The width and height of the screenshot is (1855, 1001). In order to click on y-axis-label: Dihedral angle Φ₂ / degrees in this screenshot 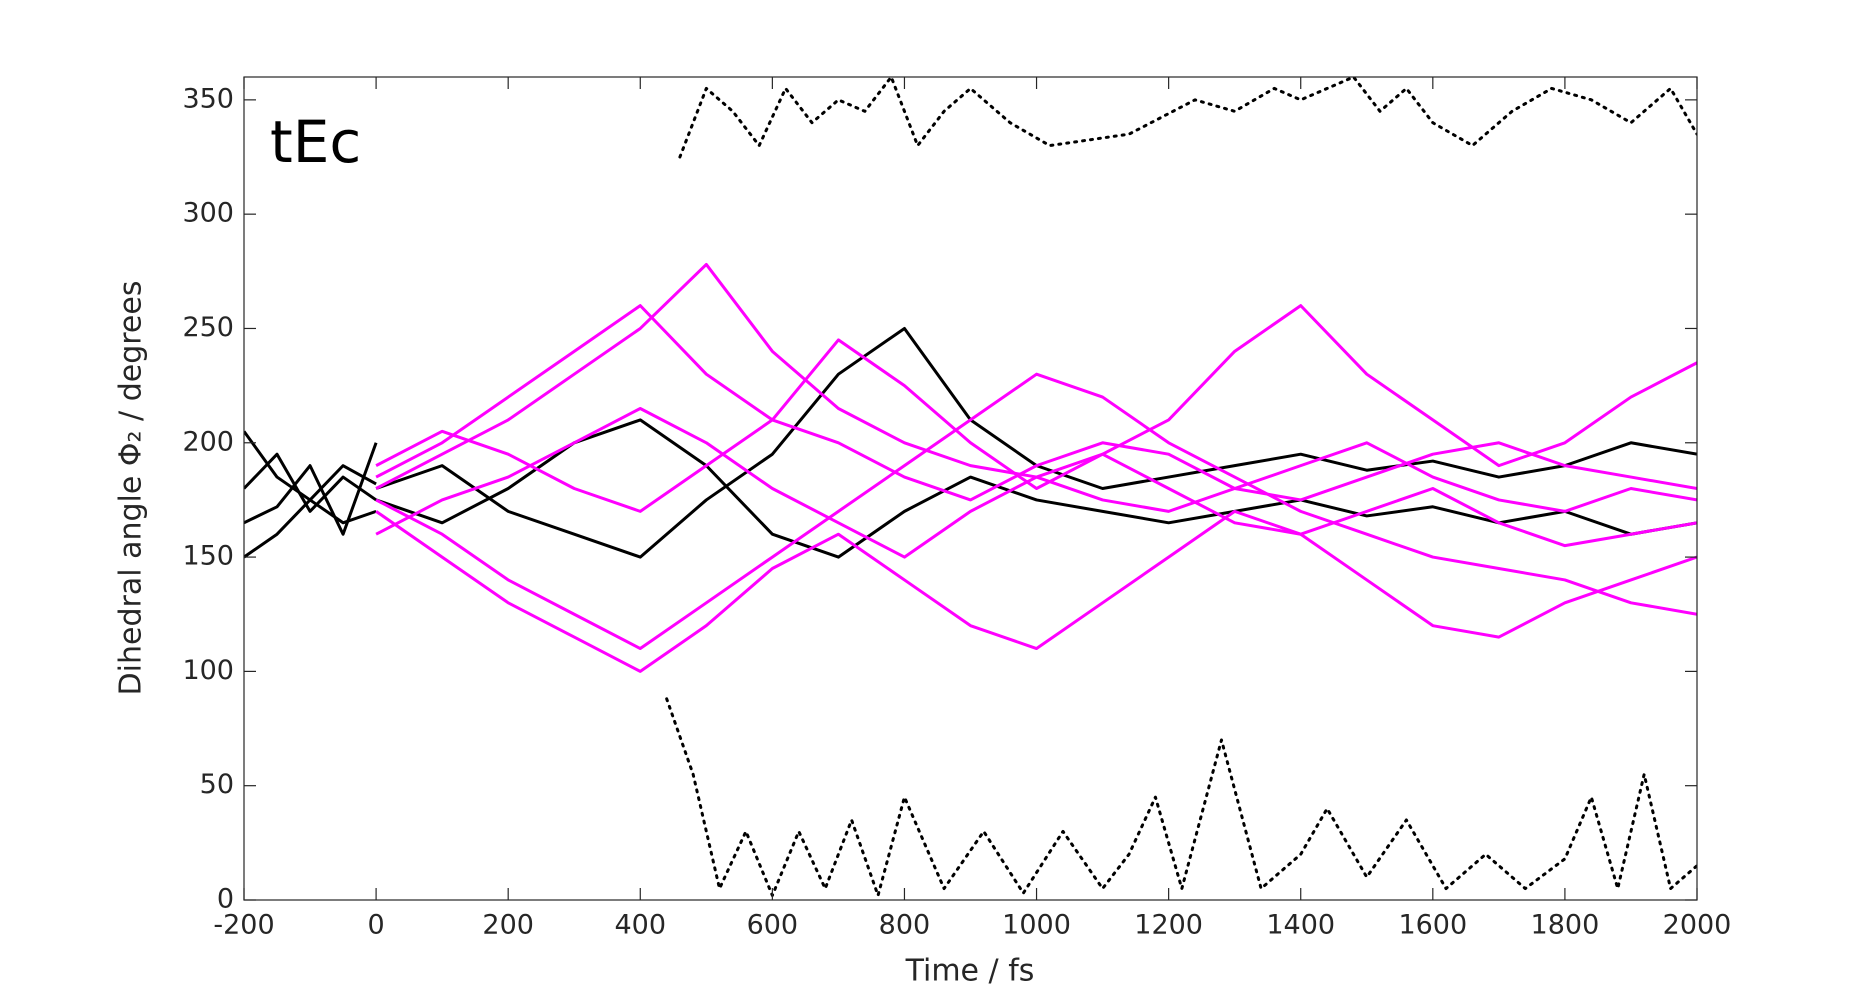, I will do `click(131, 488)`.